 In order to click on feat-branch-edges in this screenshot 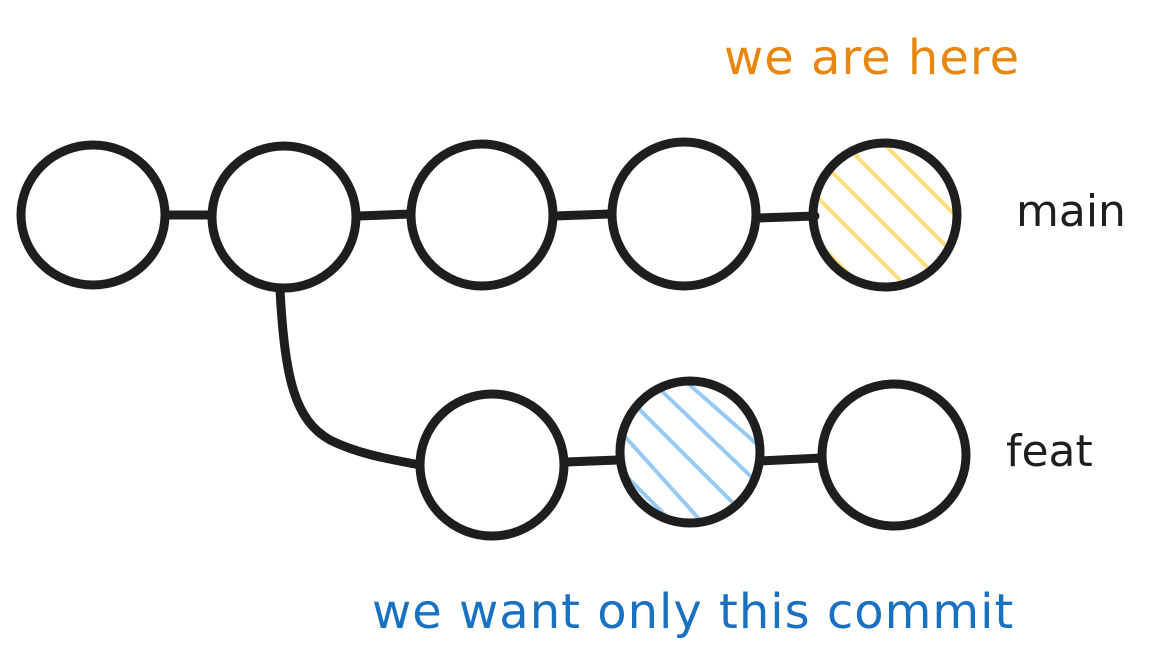, I will do `click(694, 460)`.